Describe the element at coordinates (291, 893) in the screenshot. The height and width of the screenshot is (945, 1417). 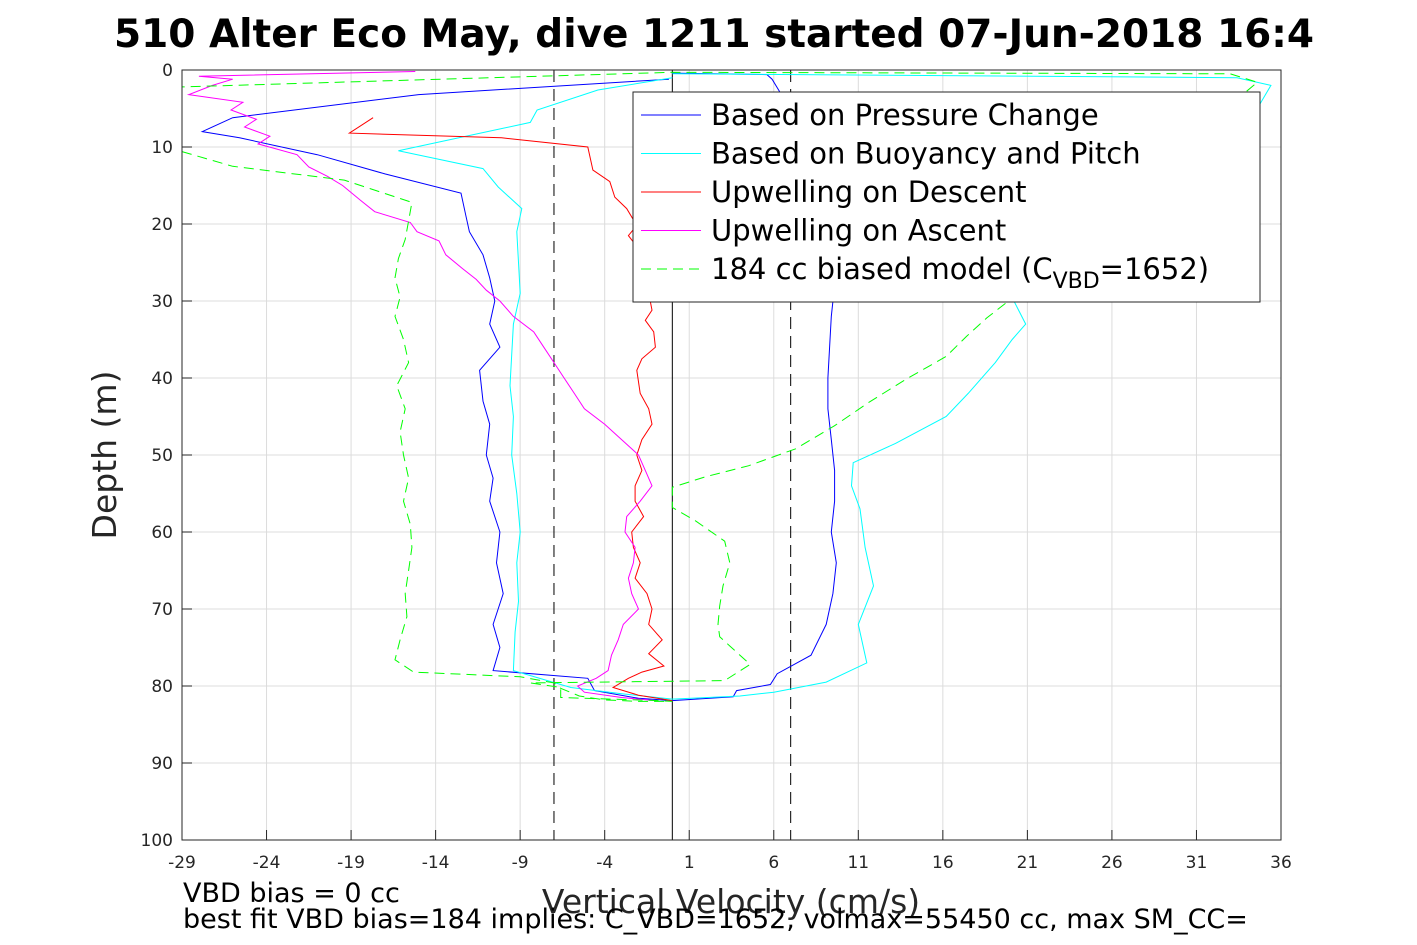
I see `vbd-bias-note: VBD bias = 0 cc` at that location.